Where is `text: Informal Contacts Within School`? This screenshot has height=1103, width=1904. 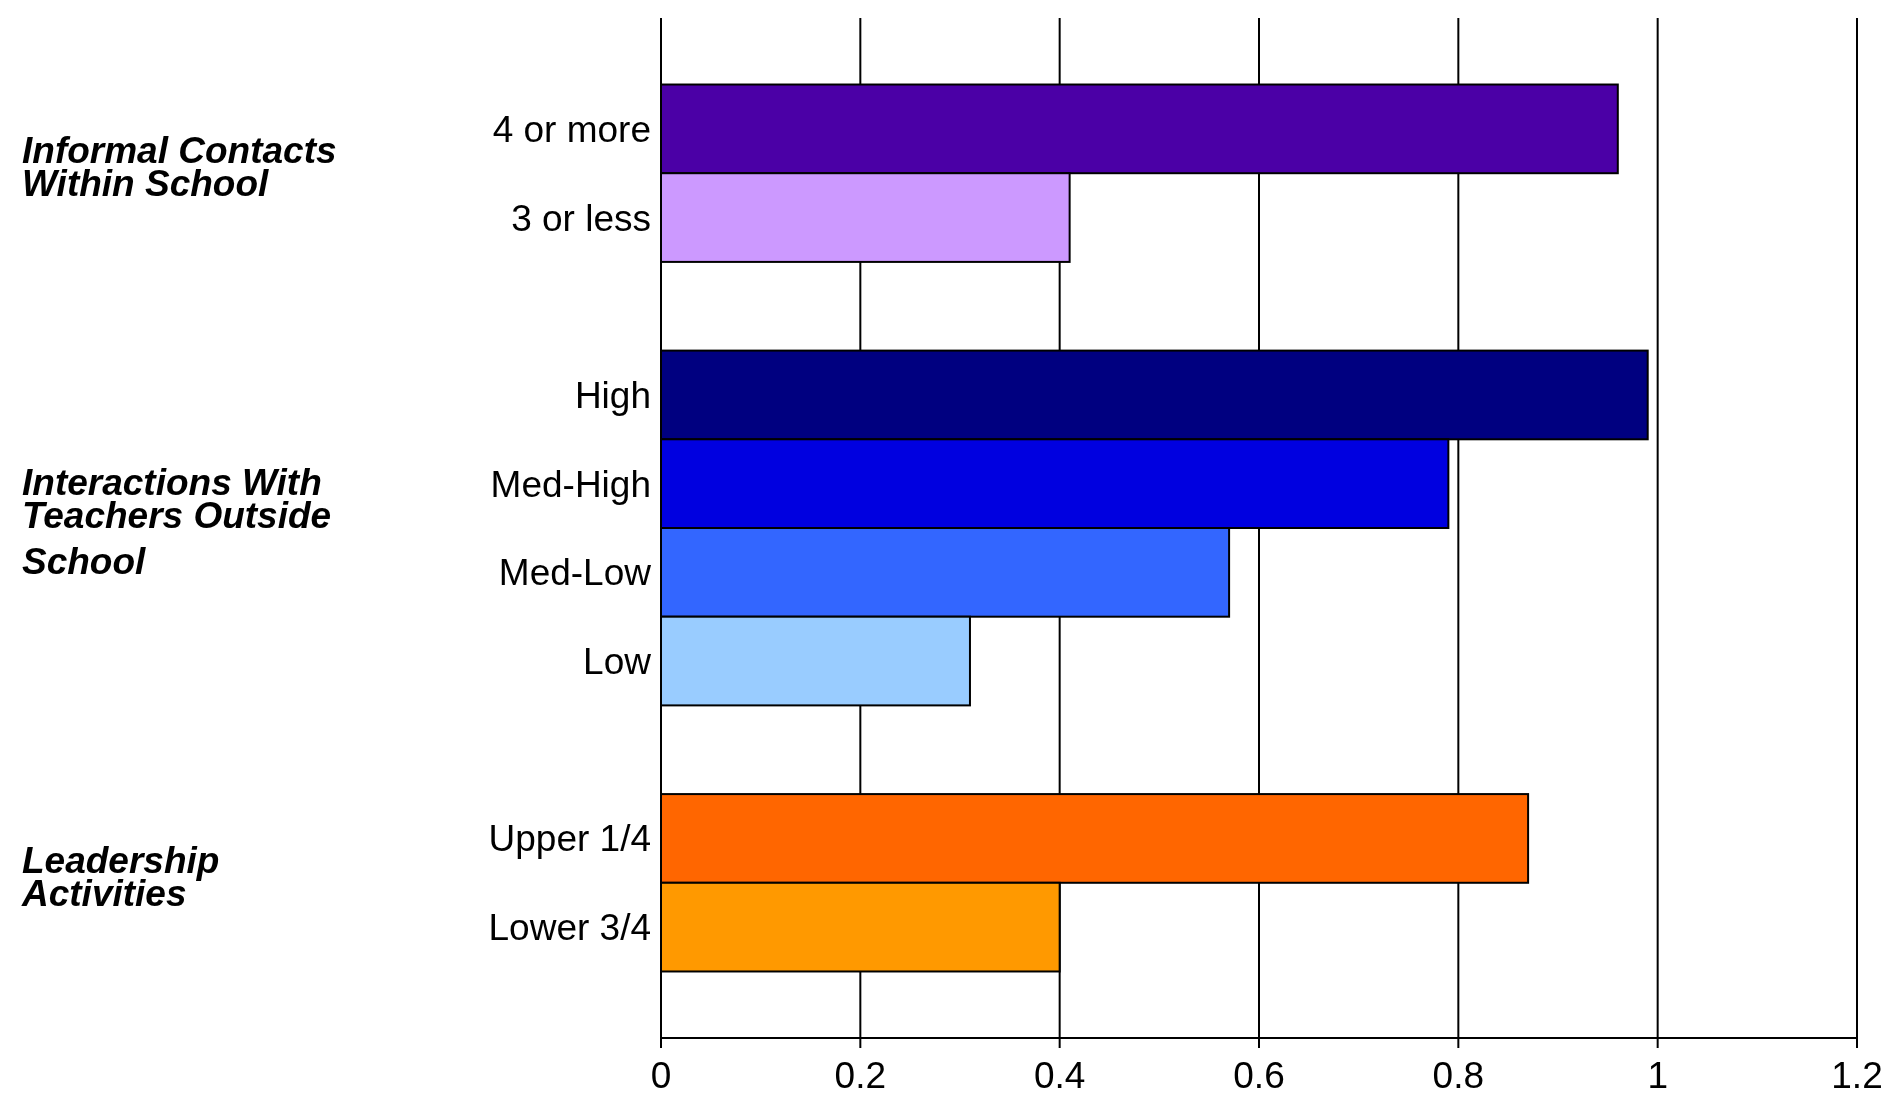
text: Informal Contacts Within School is located at coordinates (179, 167).